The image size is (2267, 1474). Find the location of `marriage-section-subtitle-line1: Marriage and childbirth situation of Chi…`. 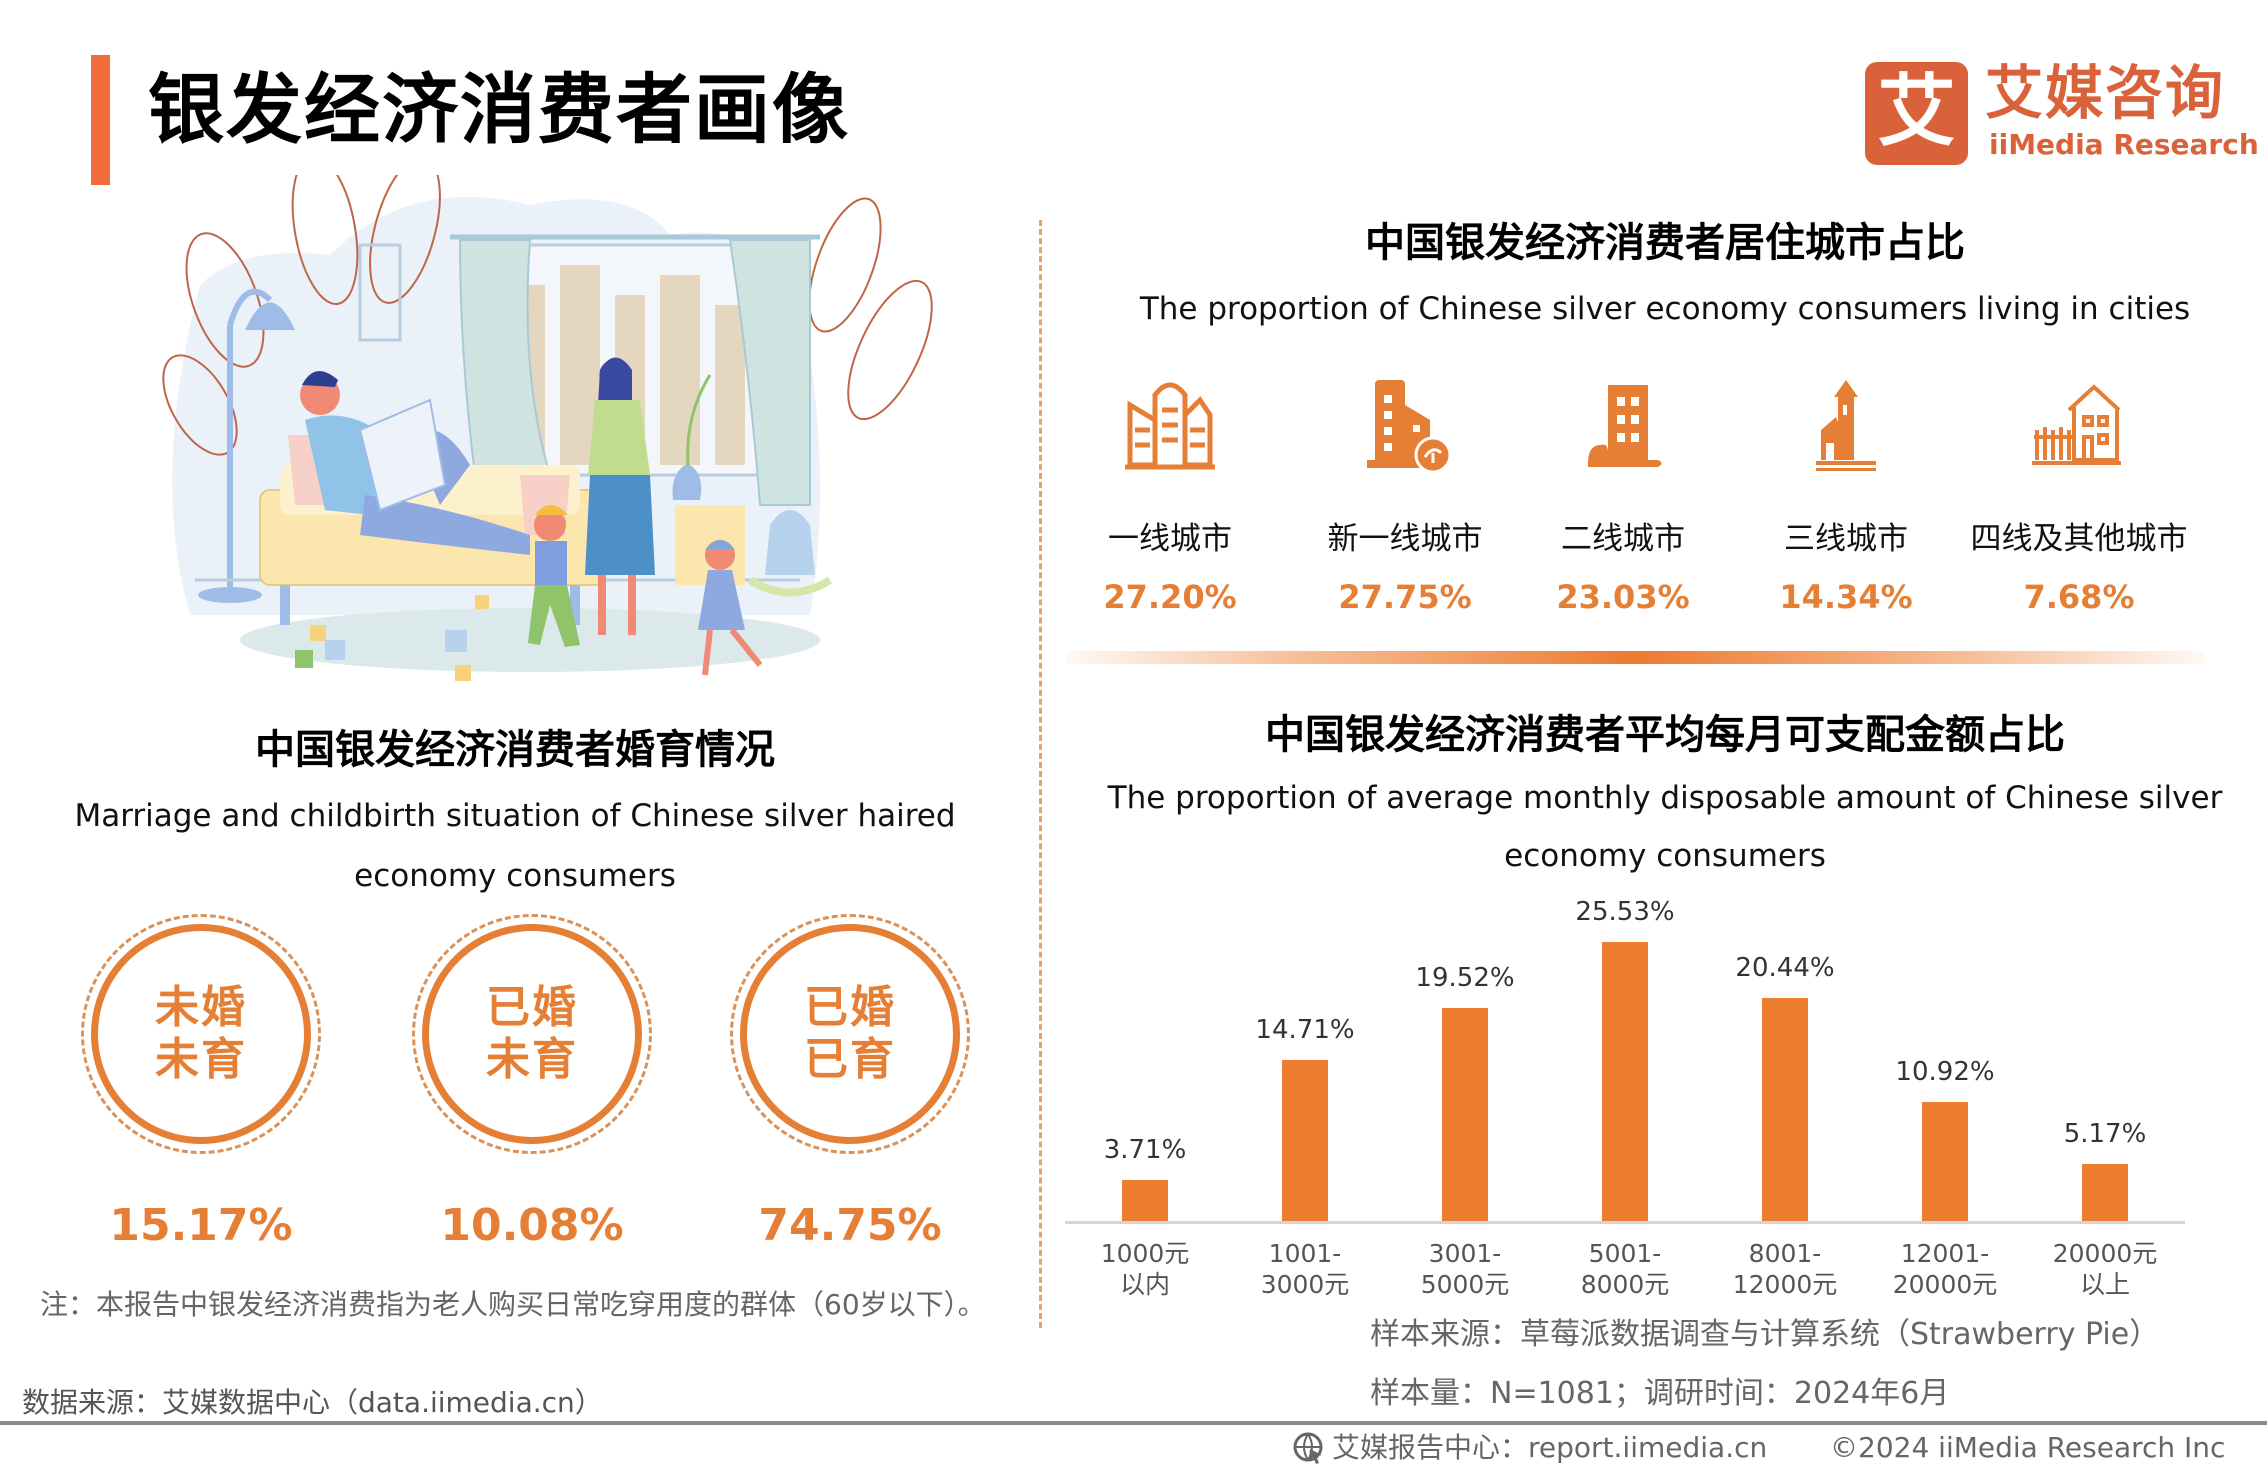

marriage-section-subtitle-line1: Marriage and childbirth situation of Chi… is located at coordinates (515, 816).